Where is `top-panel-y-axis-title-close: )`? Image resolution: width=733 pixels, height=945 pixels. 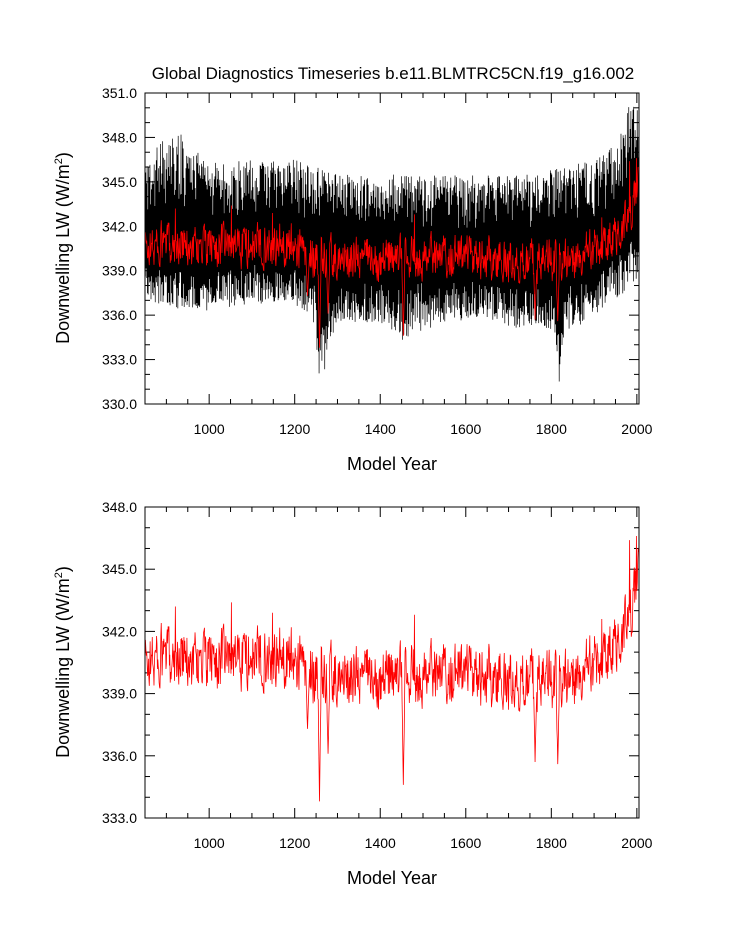
top-panel-y-axis-title-close: ) is located at coordinates (63, 155).